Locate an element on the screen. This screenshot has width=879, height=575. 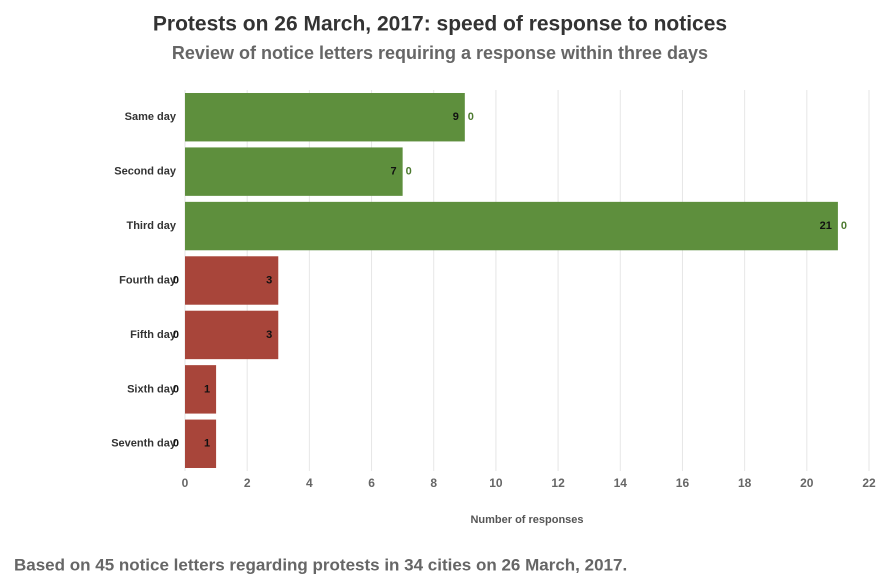
x-tick-label: 4 is located at coordinates (309, 483).